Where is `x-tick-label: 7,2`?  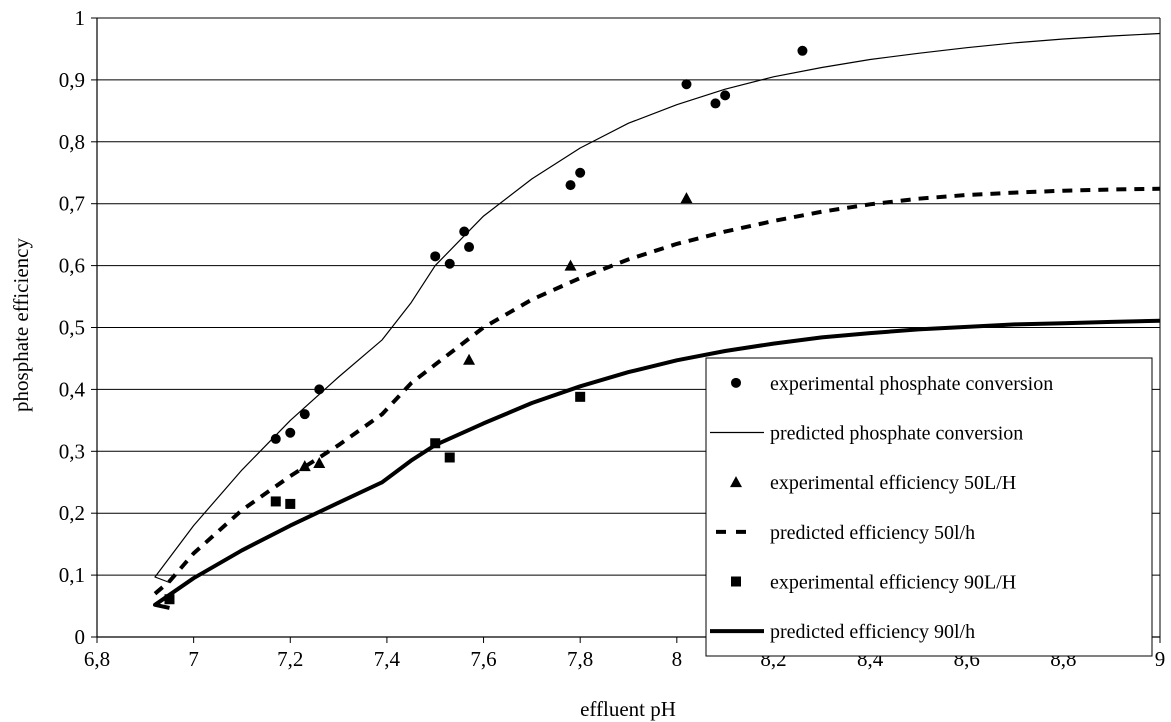 x-tick-label: 7,2 is located at coordinates (290, 659).